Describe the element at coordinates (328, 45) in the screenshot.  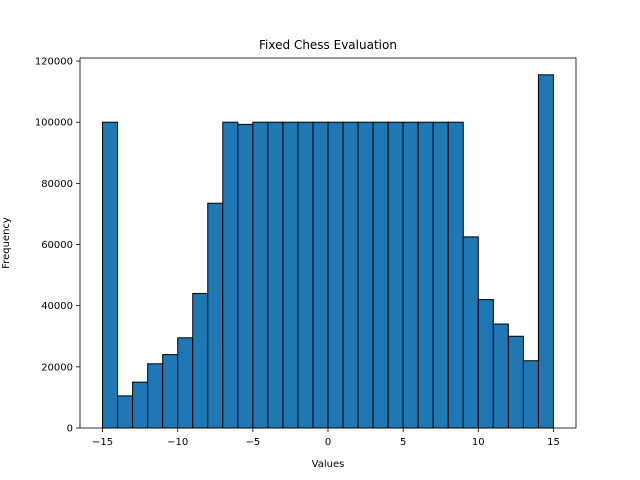
I see `chart-title: Fixed Chess Evaluation` at that location.